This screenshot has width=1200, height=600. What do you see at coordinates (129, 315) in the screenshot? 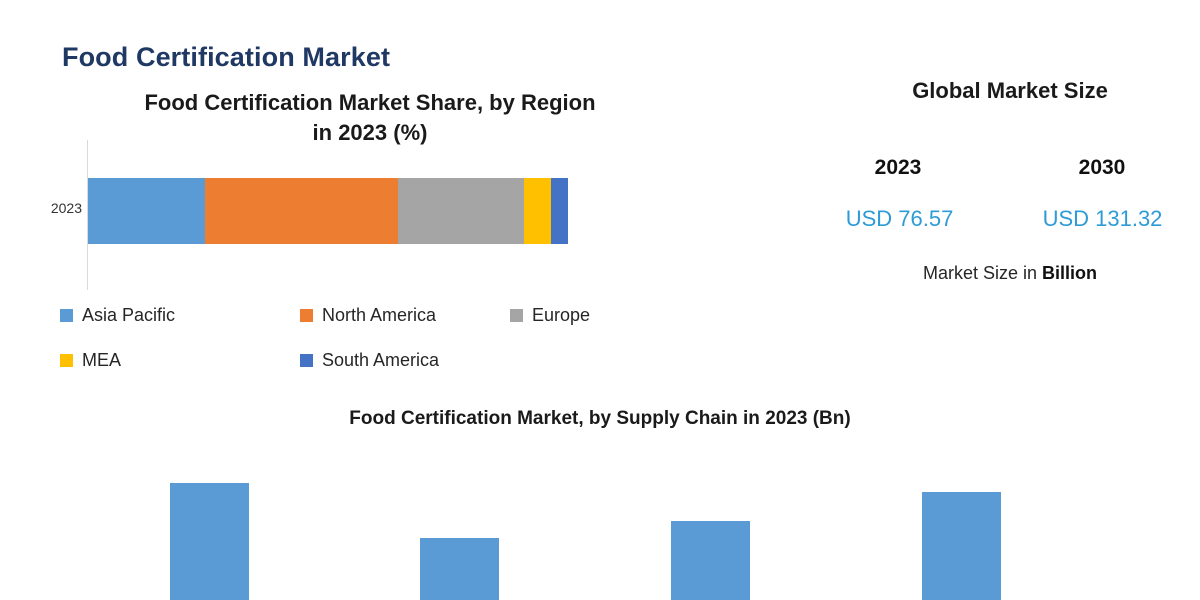
I see `legend-label-asia-pacific: Asia Pacific` at bounding box center [129, 315].